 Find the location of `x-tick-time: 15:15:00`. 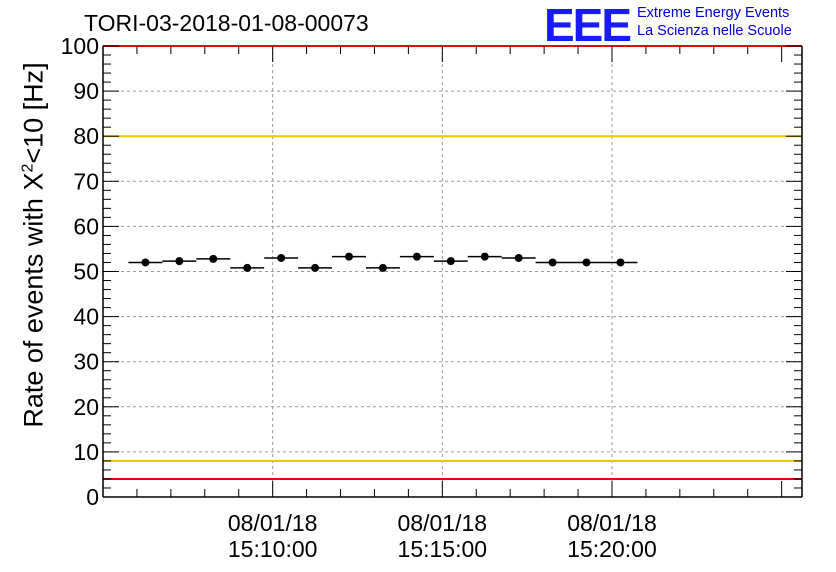

x-tick-time: 15:15:00 is located at coordinates (443, 549).